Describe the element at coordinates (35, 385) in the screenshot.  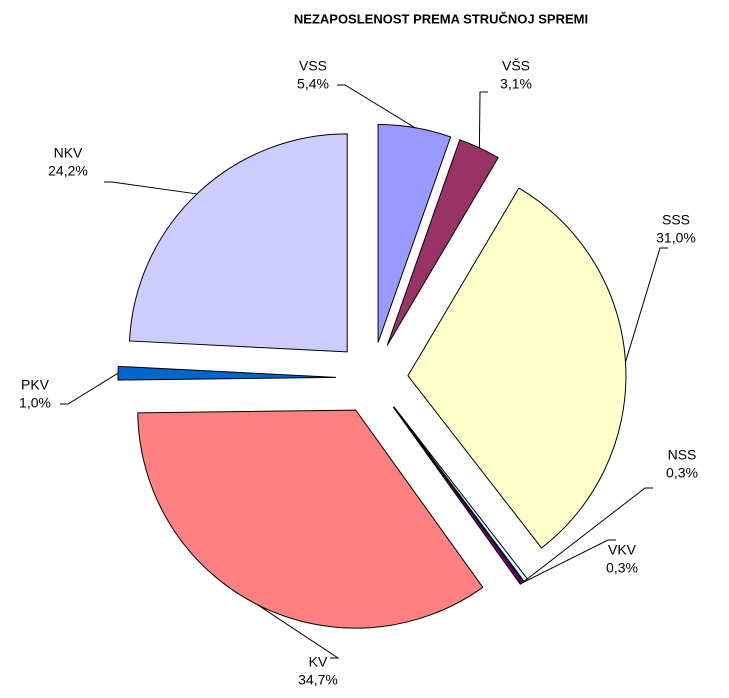
I see `slice-name: PKV` at that location.